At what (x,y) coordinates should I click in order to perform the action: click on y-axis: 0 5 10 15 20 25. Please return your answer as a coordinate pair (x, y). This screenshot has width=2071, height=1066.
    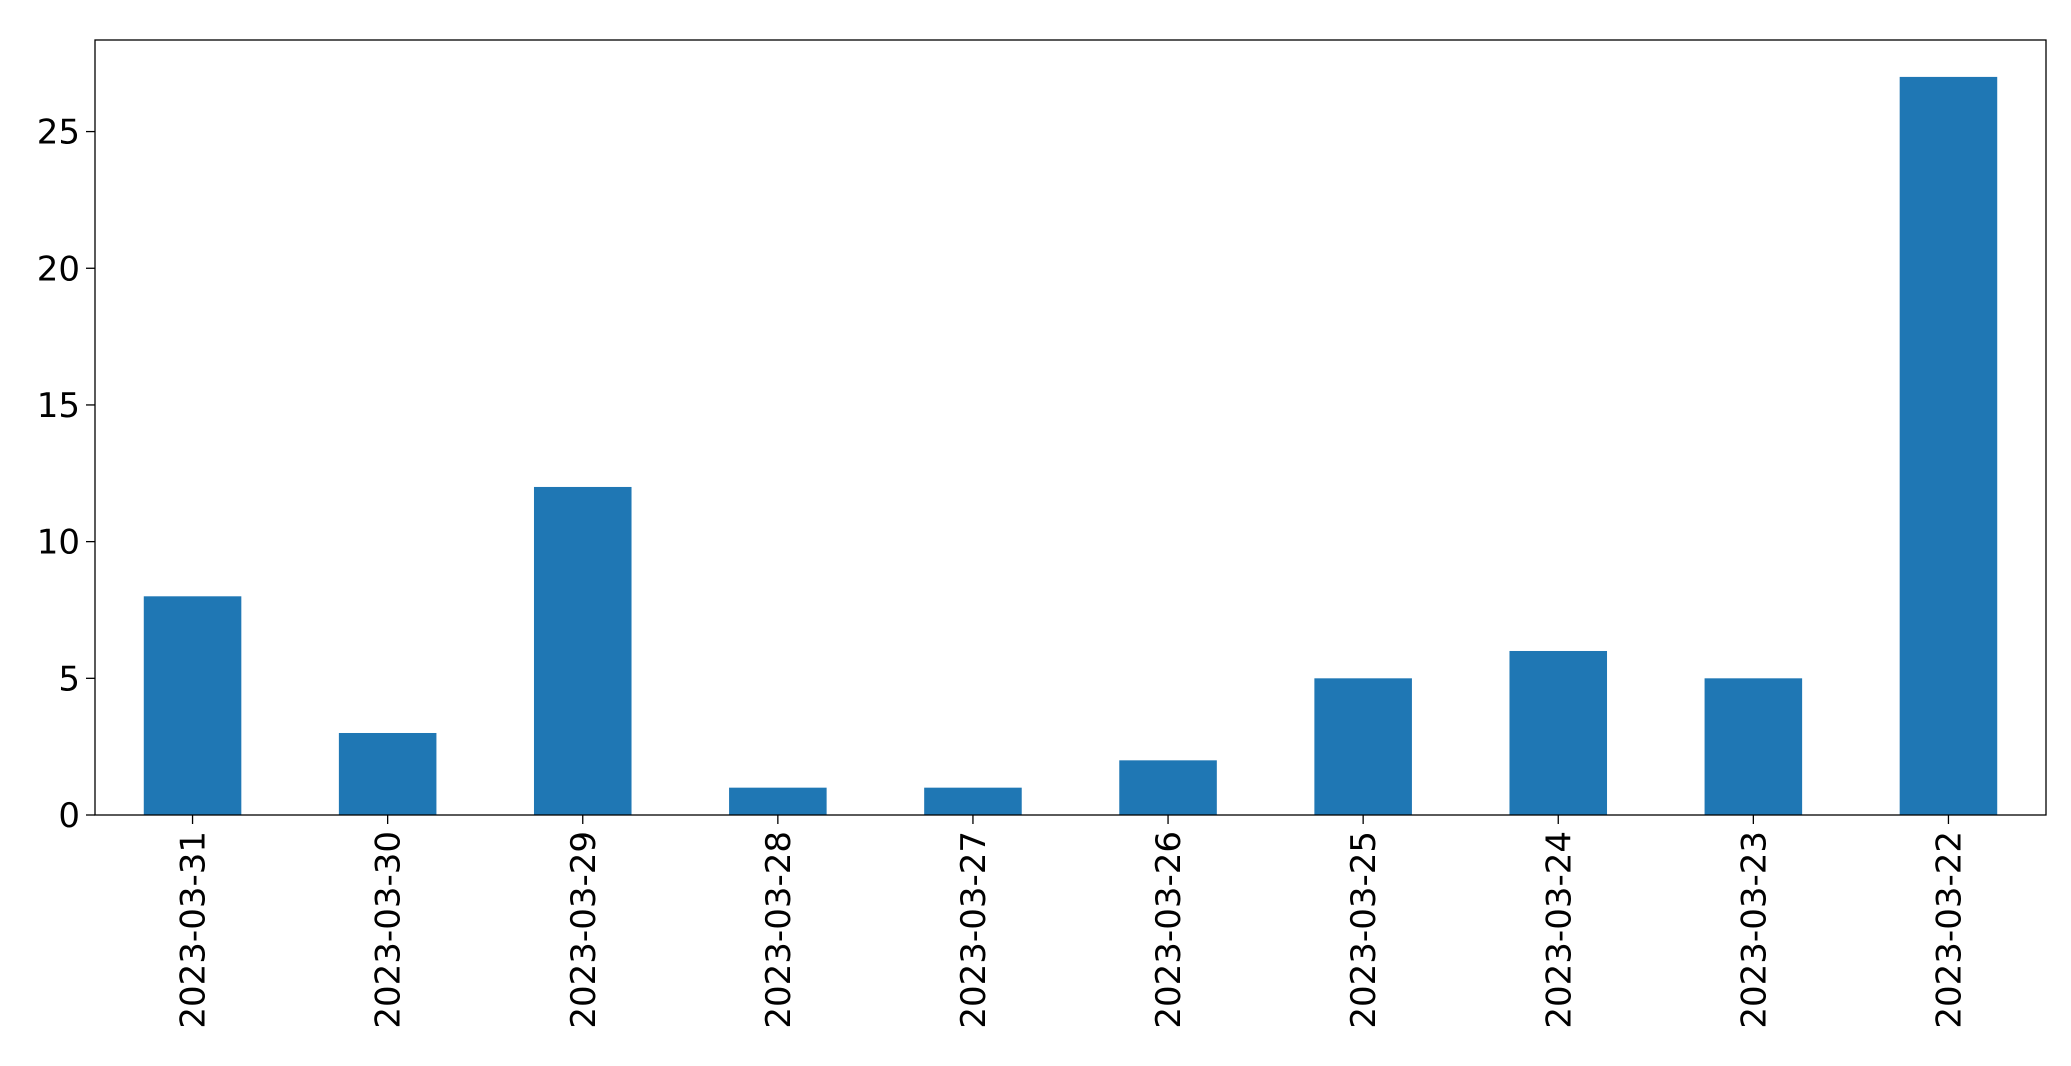
    Looking at the image, I should click on (66, 474).